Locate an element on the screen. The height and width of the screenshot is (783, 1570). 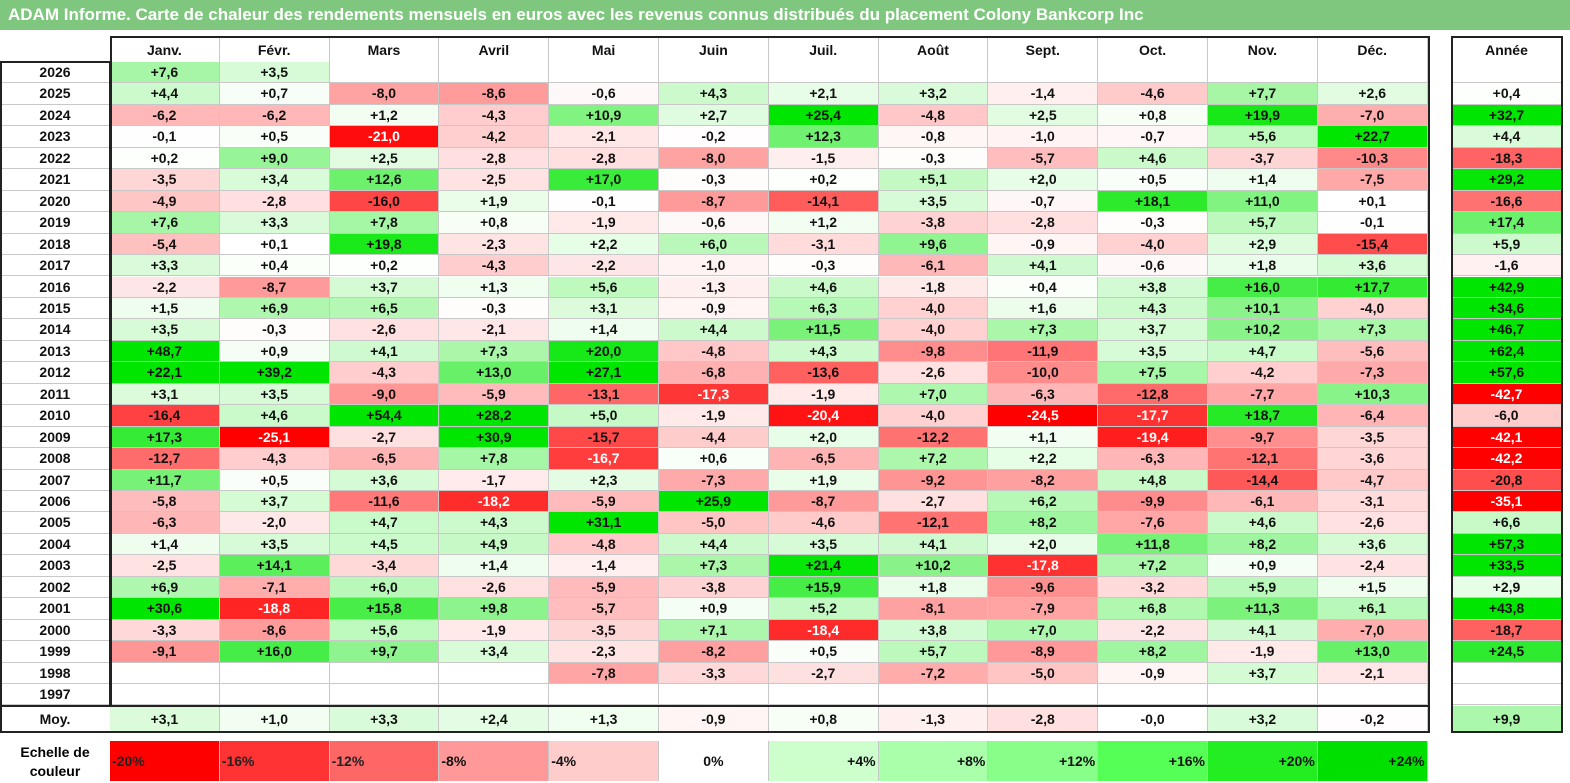
heatmap-cell: +22,1 is located at coordinates (165, 373).